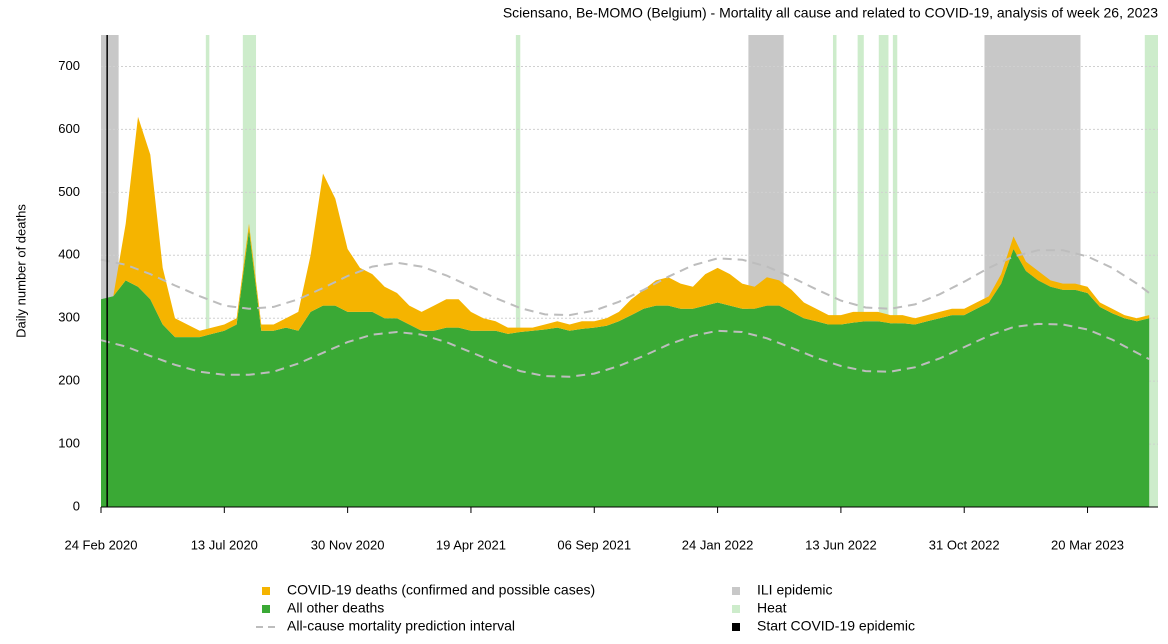  Describe the element at coordinates (69, 128) in the screenshot. I see `y-tick-label: 600` at that location.